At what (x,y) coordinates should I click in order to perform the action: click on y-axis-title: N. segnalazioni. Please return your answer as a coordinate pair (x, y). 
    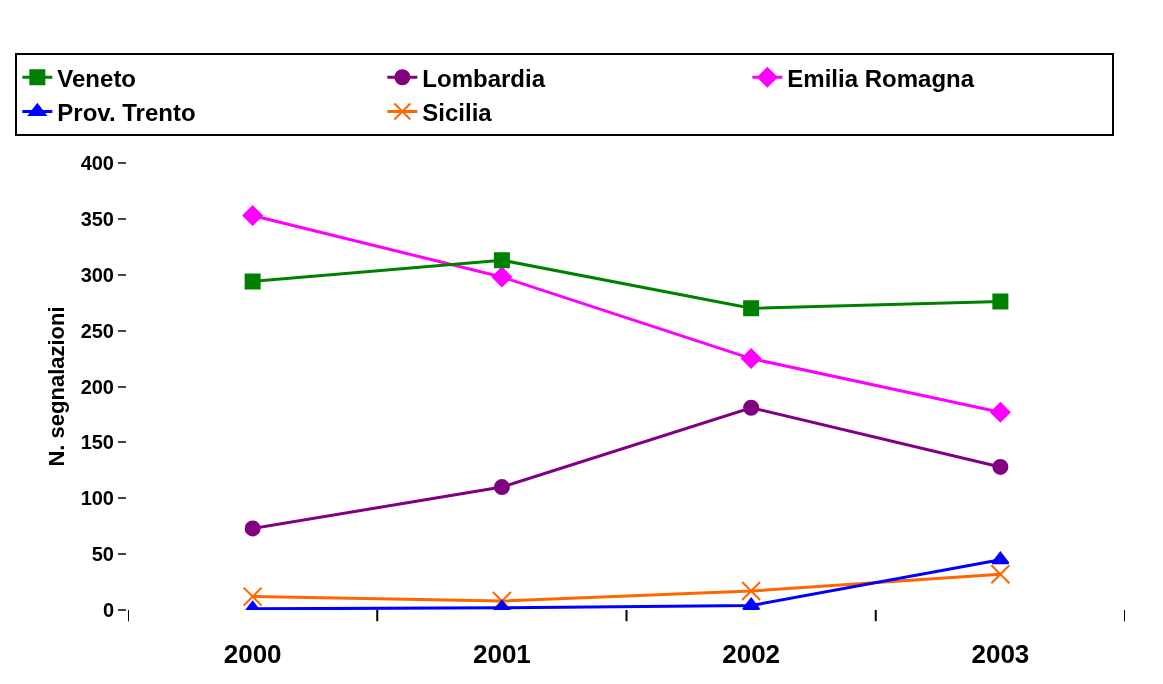
    Looking at the image, I should click on (56, 386).